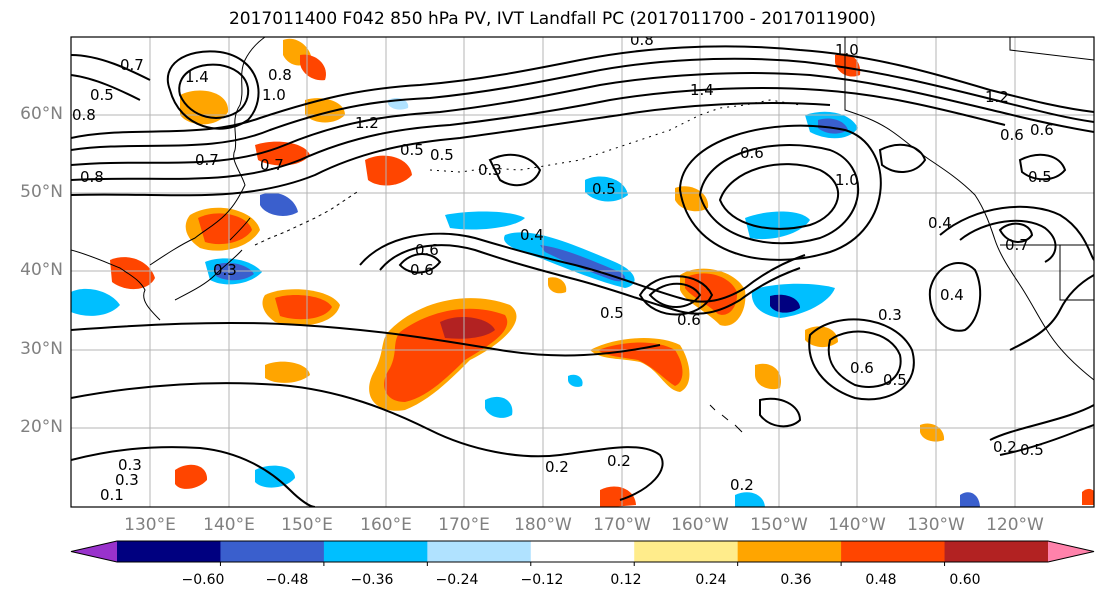 The width and height of the screenshot is (1105, 601). What do you see at coordinates (229, 525) in the screenshot?
I see `lon-label: 140°E` at bounding box center [229, 525].